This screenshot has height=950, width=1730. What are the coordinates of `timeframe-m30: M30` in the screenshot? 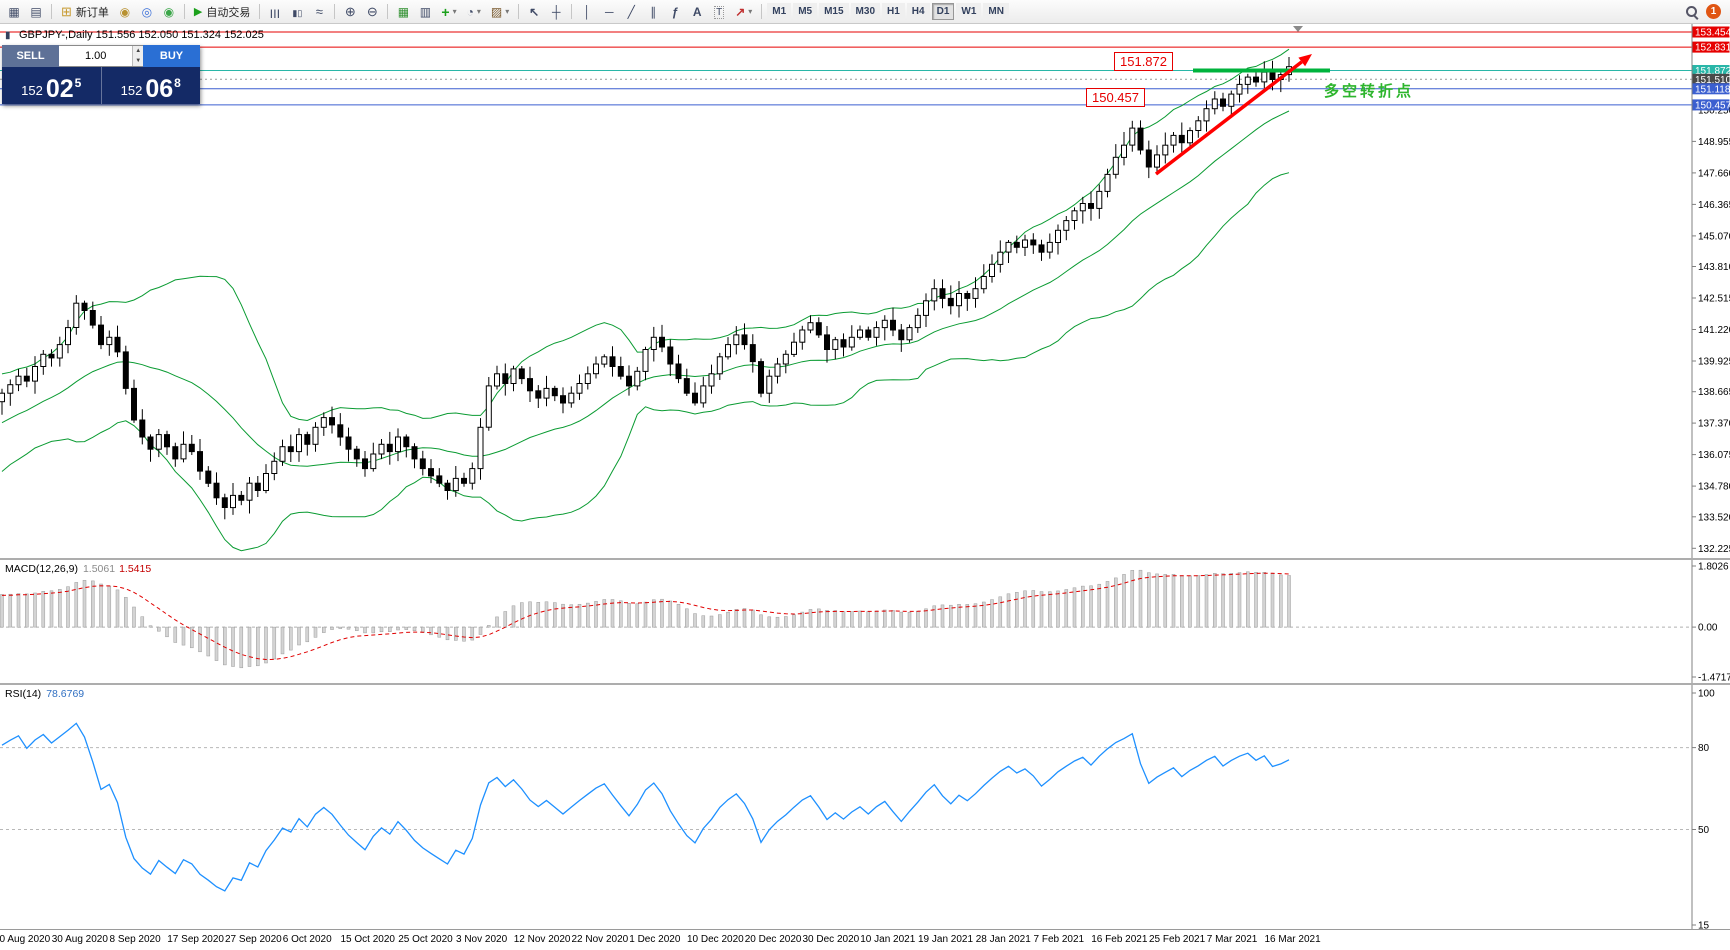 It's located at (865, 11).